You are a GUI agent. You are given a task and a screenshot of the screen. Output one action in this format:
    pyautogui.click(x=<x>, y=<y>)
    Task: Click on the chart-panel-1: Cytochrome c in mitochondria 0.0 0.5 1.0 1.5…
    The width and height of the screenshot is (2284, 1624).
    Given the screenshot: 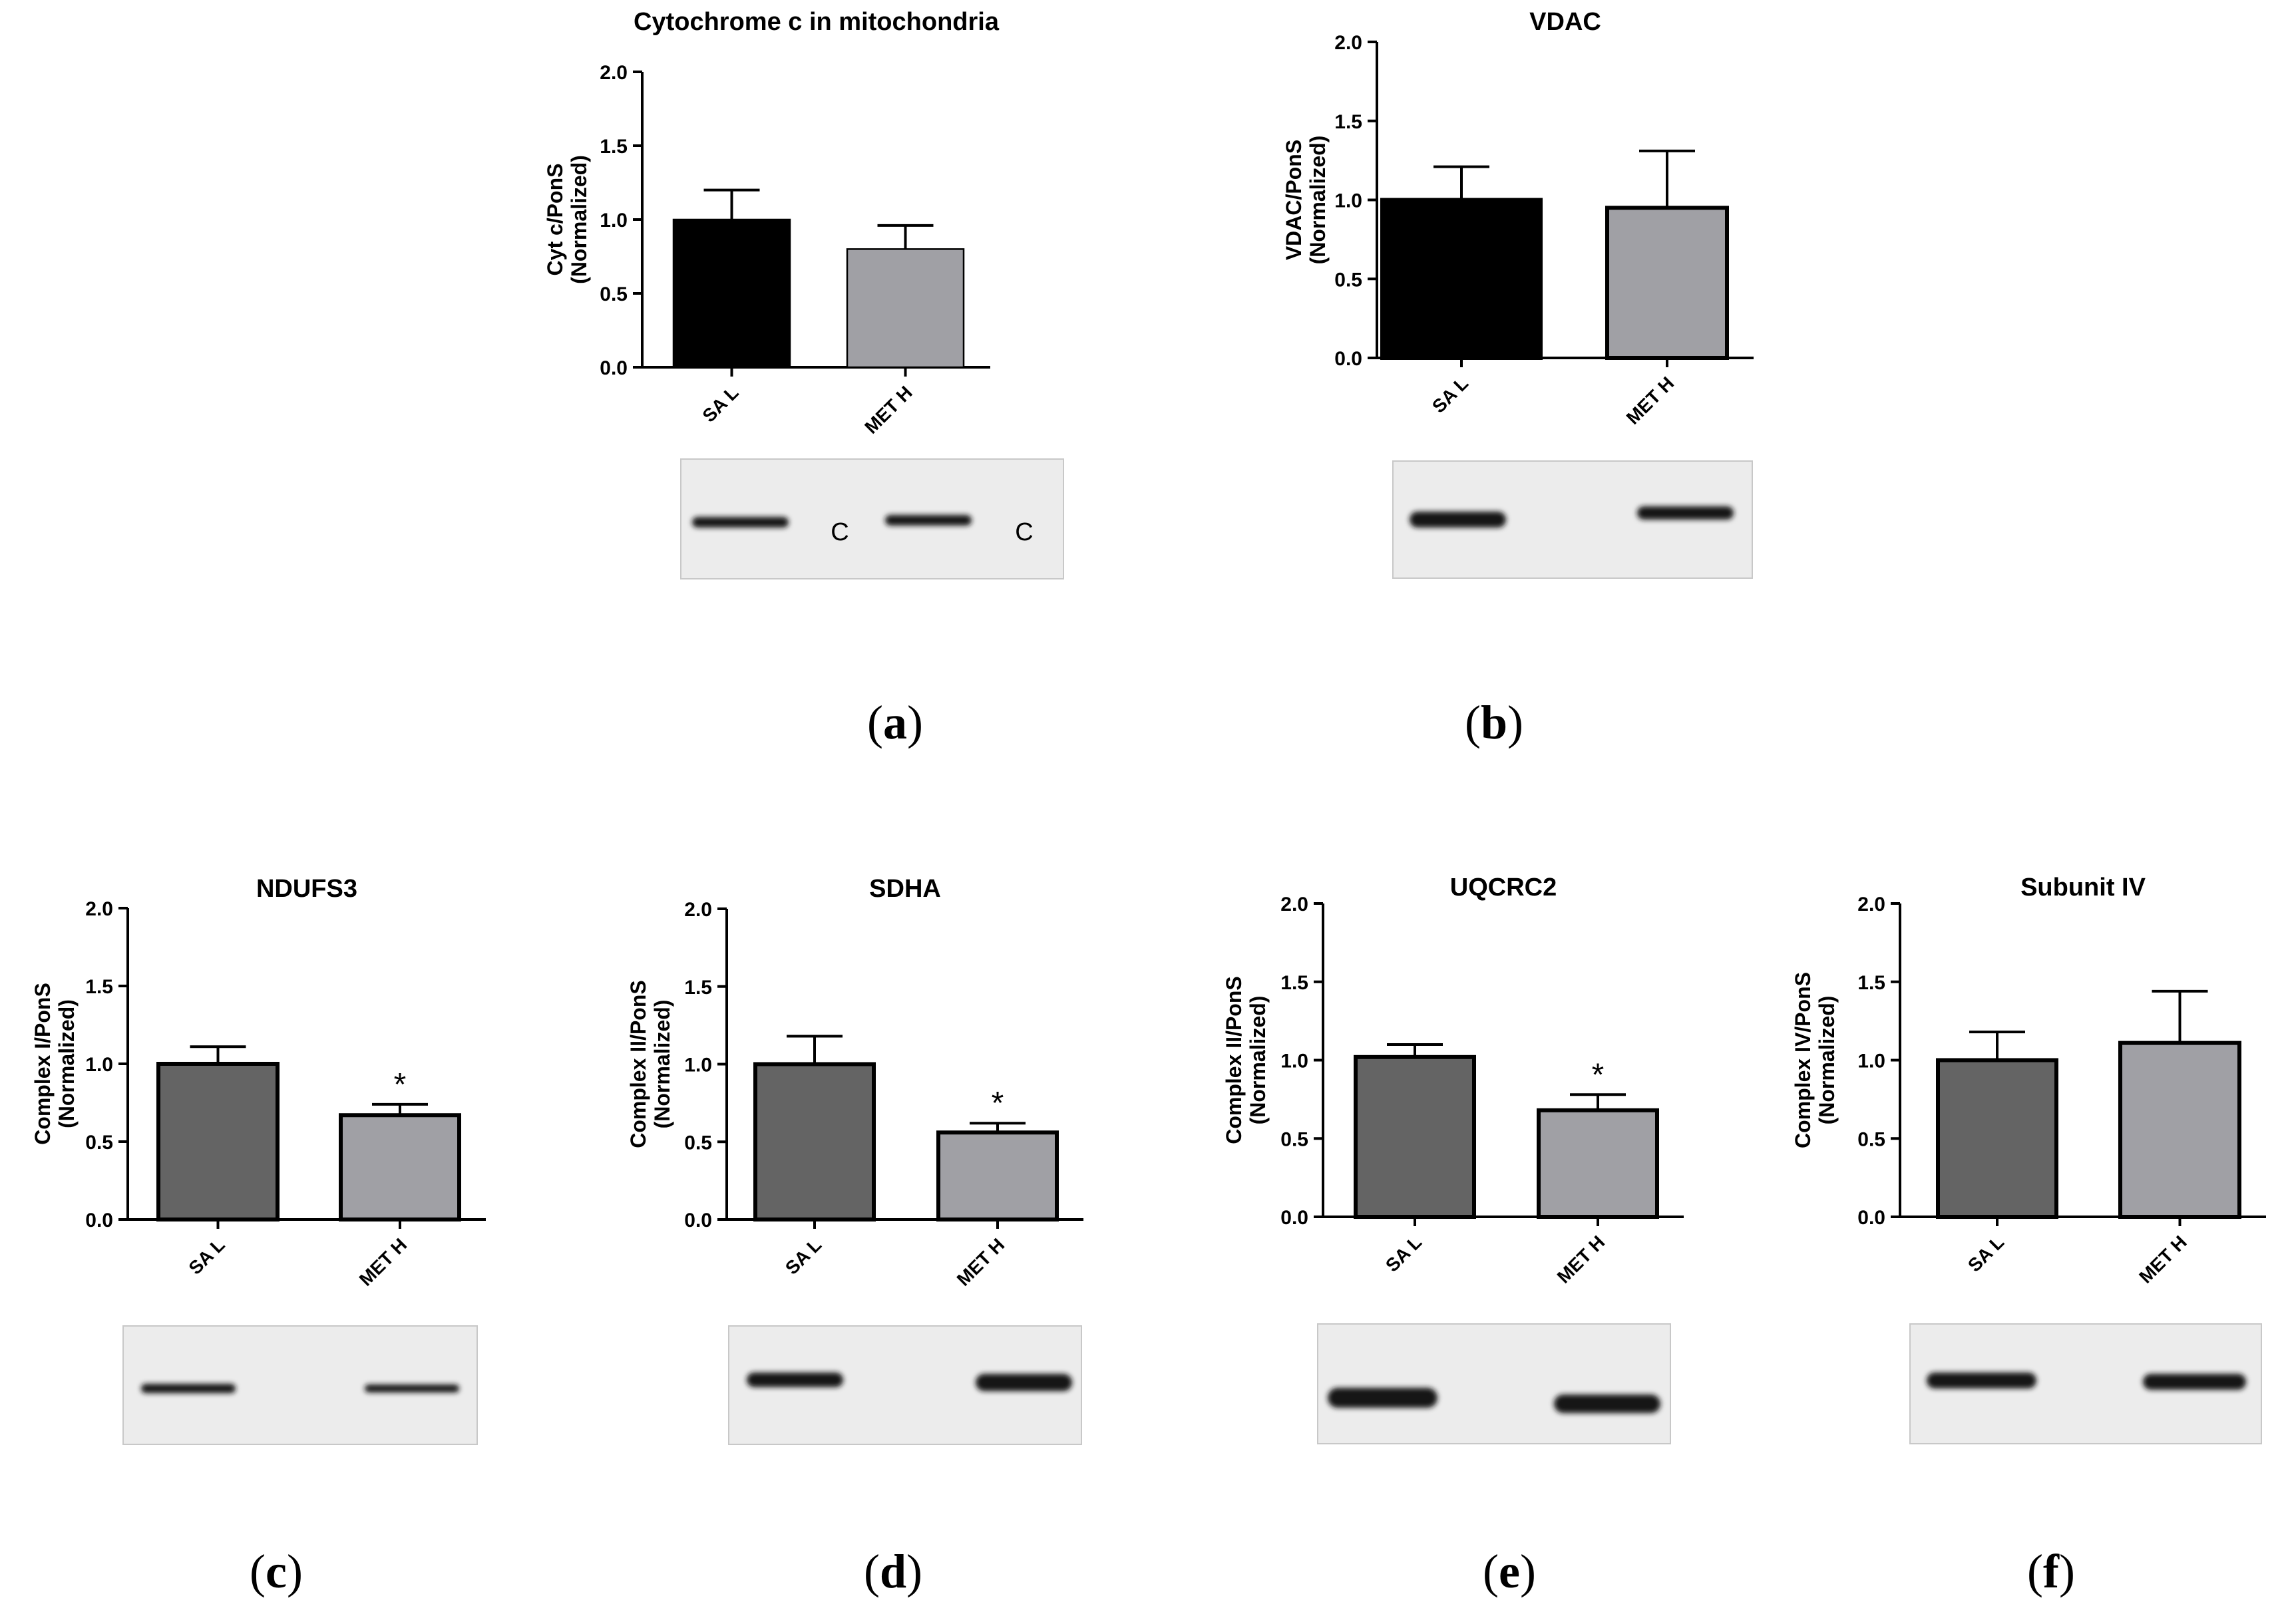 What is the action you would take?
    pyautogui.click(x=803, y=378)
    